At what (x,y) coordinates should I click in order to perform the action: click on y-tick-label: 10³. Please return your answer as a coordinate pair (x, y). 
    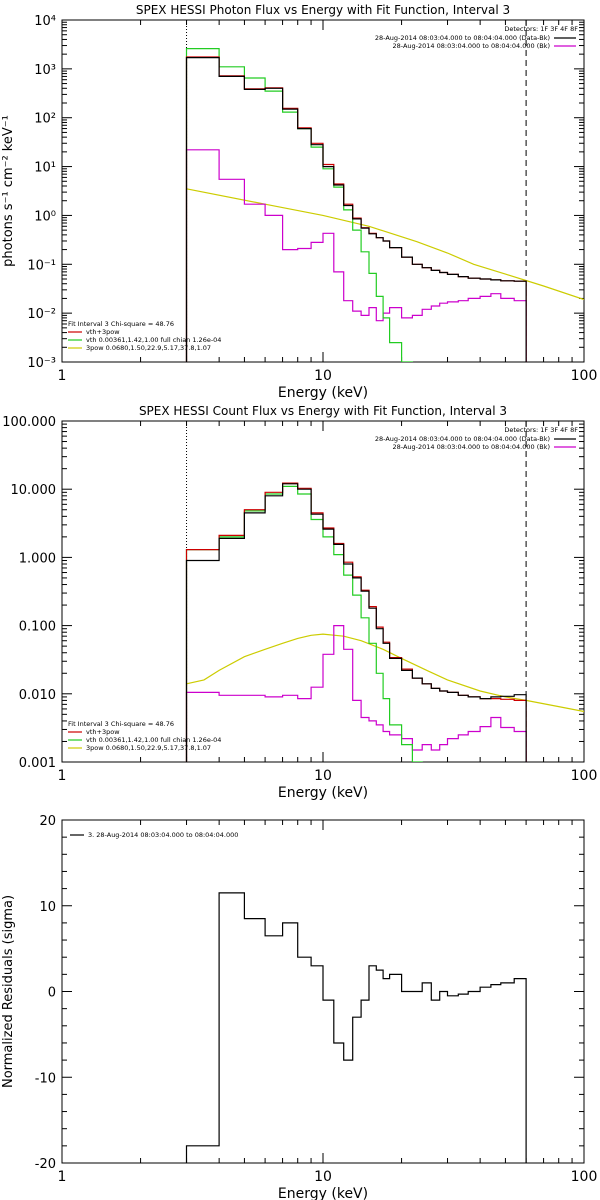
    Looking at the image, I should click on (45, 70).